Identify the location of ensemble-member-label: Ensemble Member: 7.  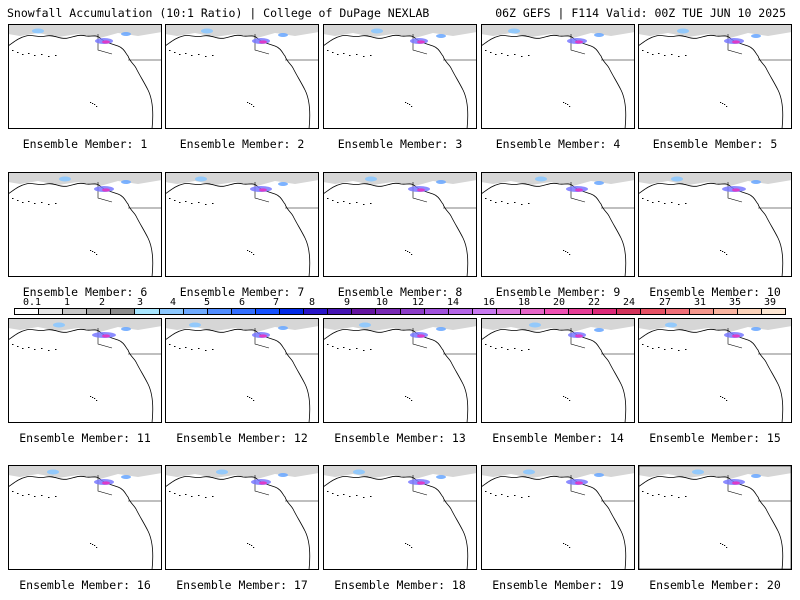
(242, 292).